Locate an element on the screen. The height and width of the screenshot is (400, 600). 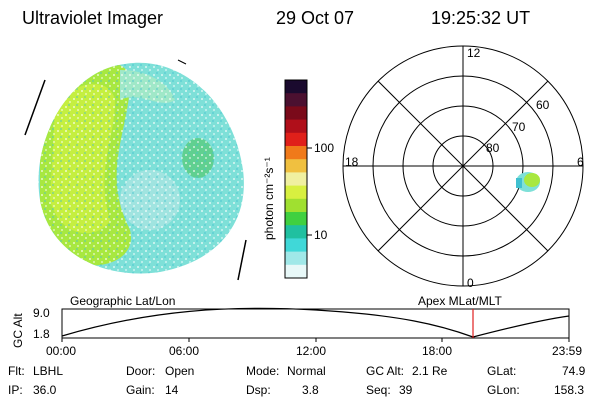
colorbar-tick-100: 100 is located at coordinates (324, 148).